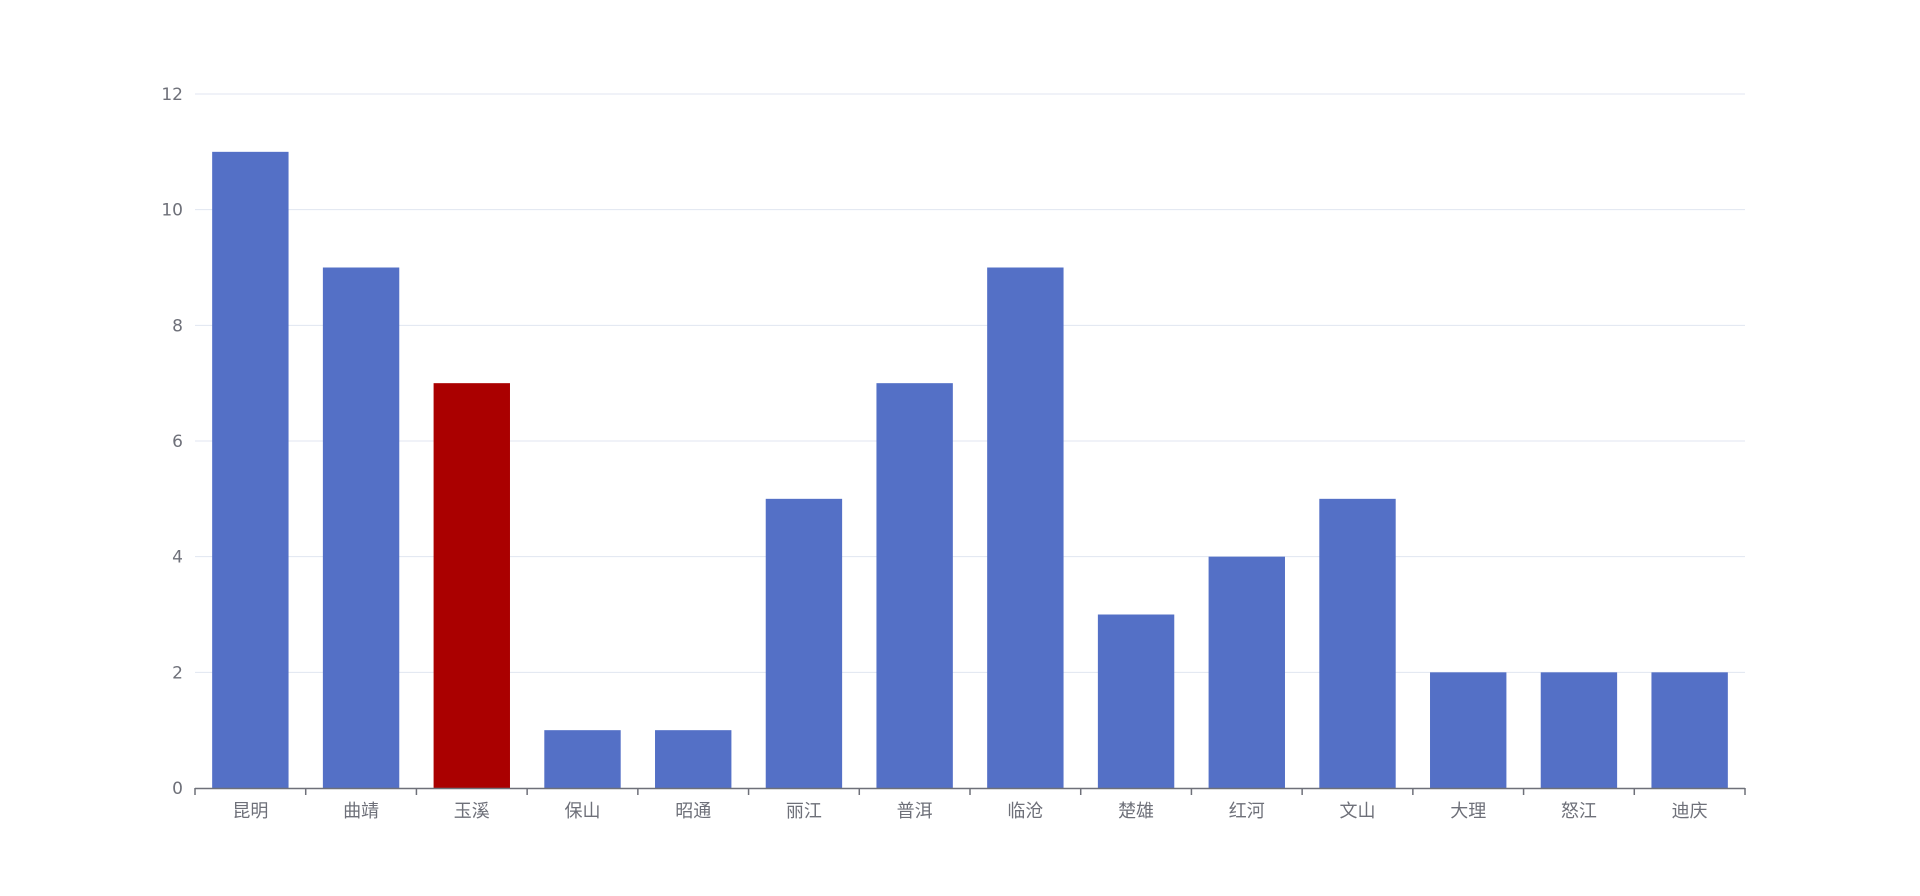 The width and height of the screenshot is (1920, 896). Describe the element at coordinates (250, 811) in the screenshot. I see `x-tick-label: 昆明` at that location.